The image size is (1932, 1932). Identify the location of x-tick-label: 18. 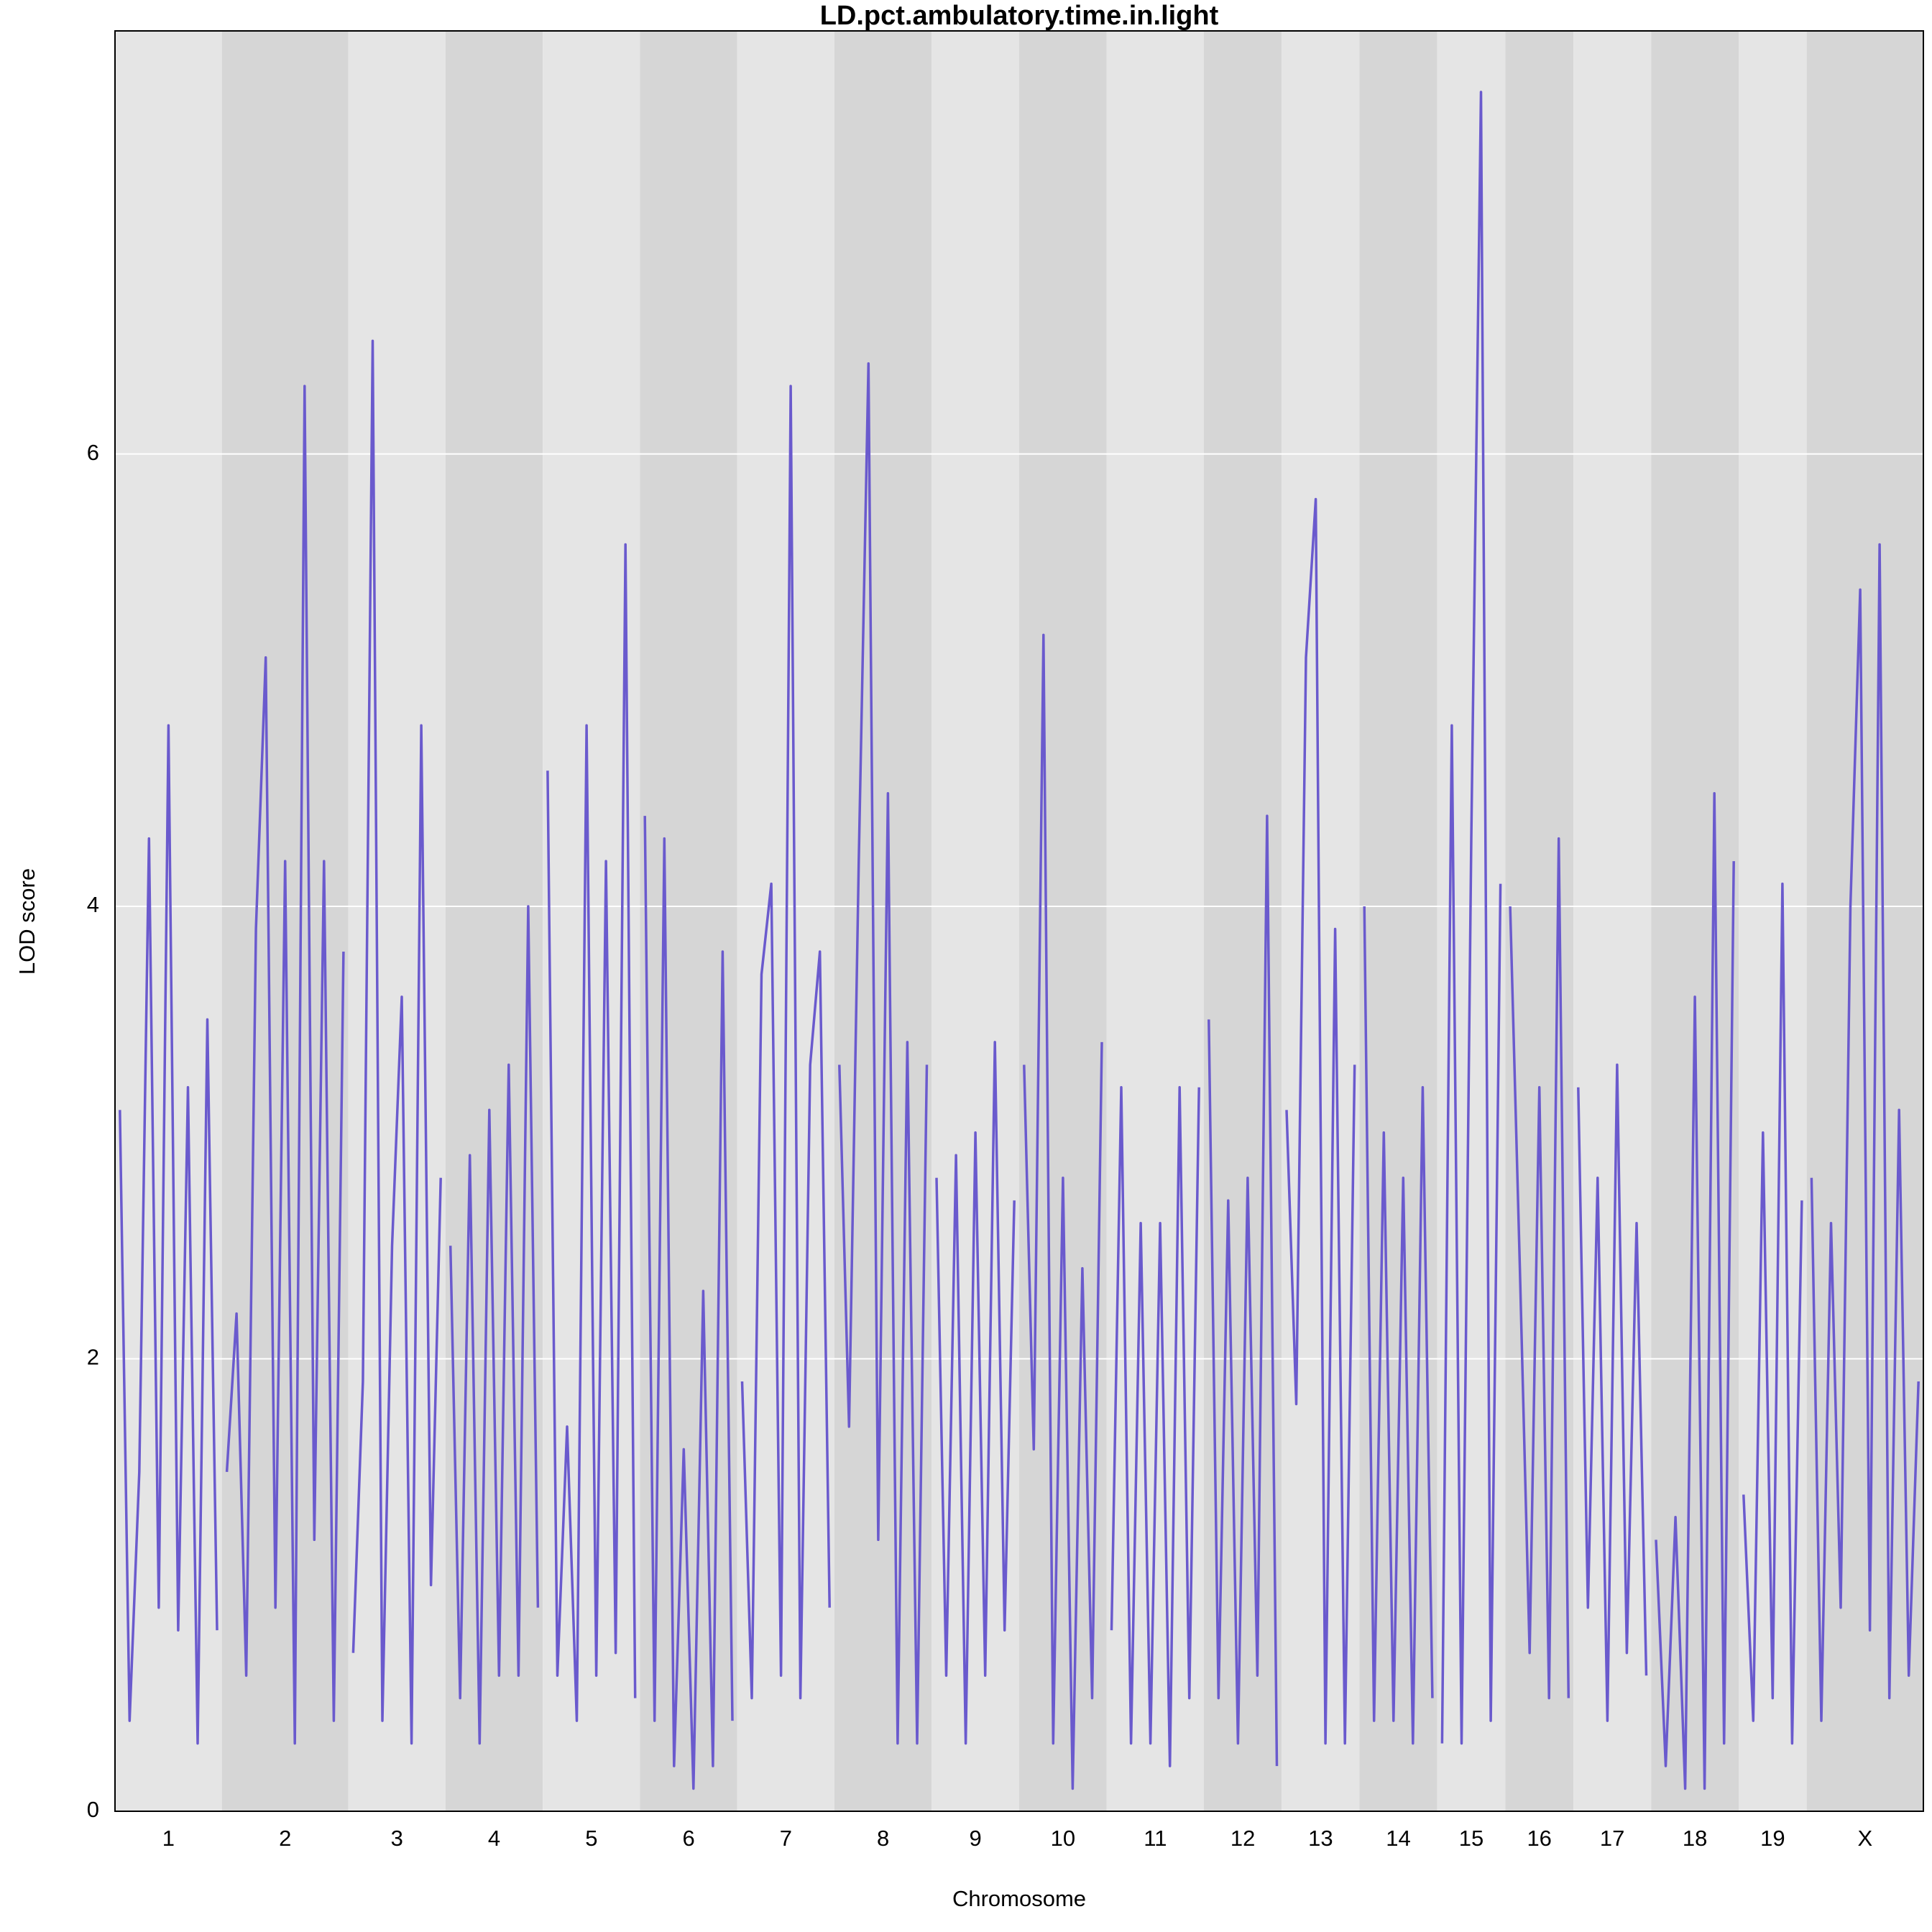
(1695, 1838).